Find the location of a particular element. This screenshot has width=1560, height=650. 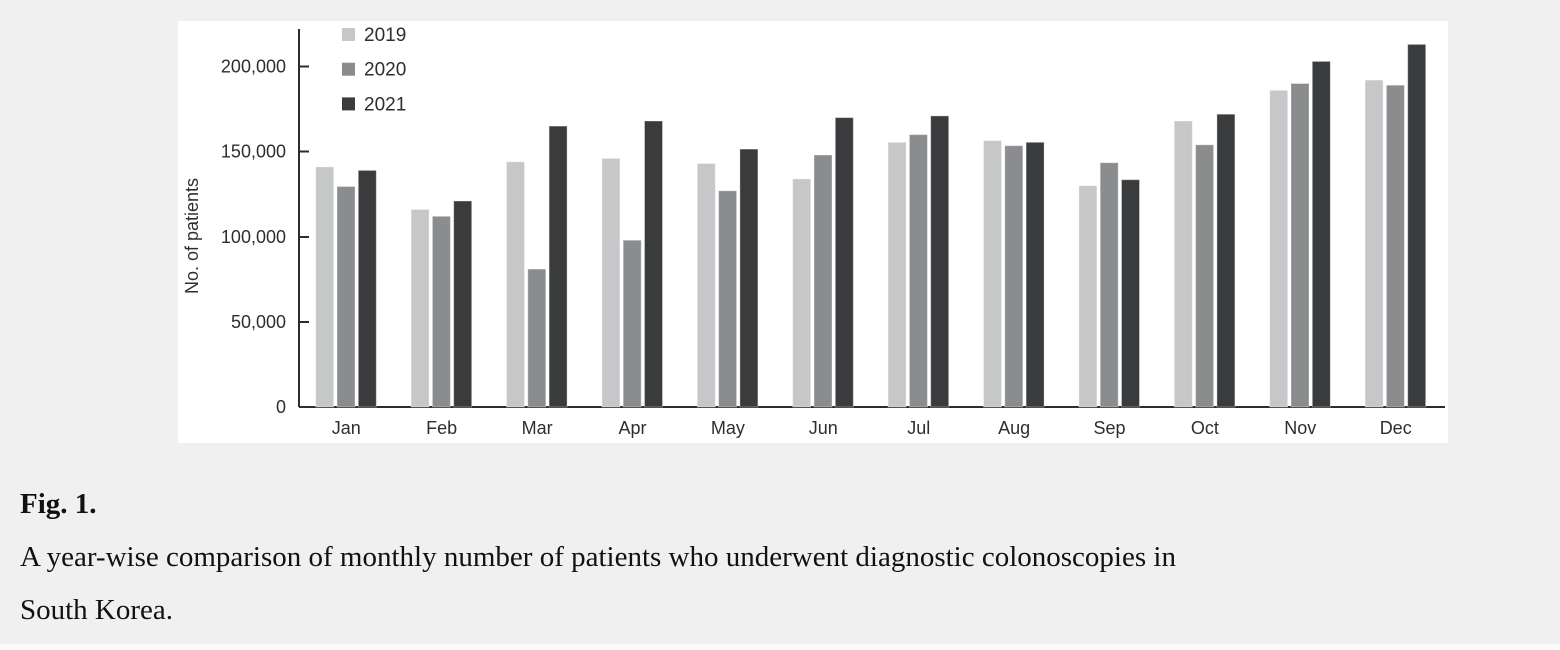

figure-label: Fig. 1. is located at coordinates (58, 504).